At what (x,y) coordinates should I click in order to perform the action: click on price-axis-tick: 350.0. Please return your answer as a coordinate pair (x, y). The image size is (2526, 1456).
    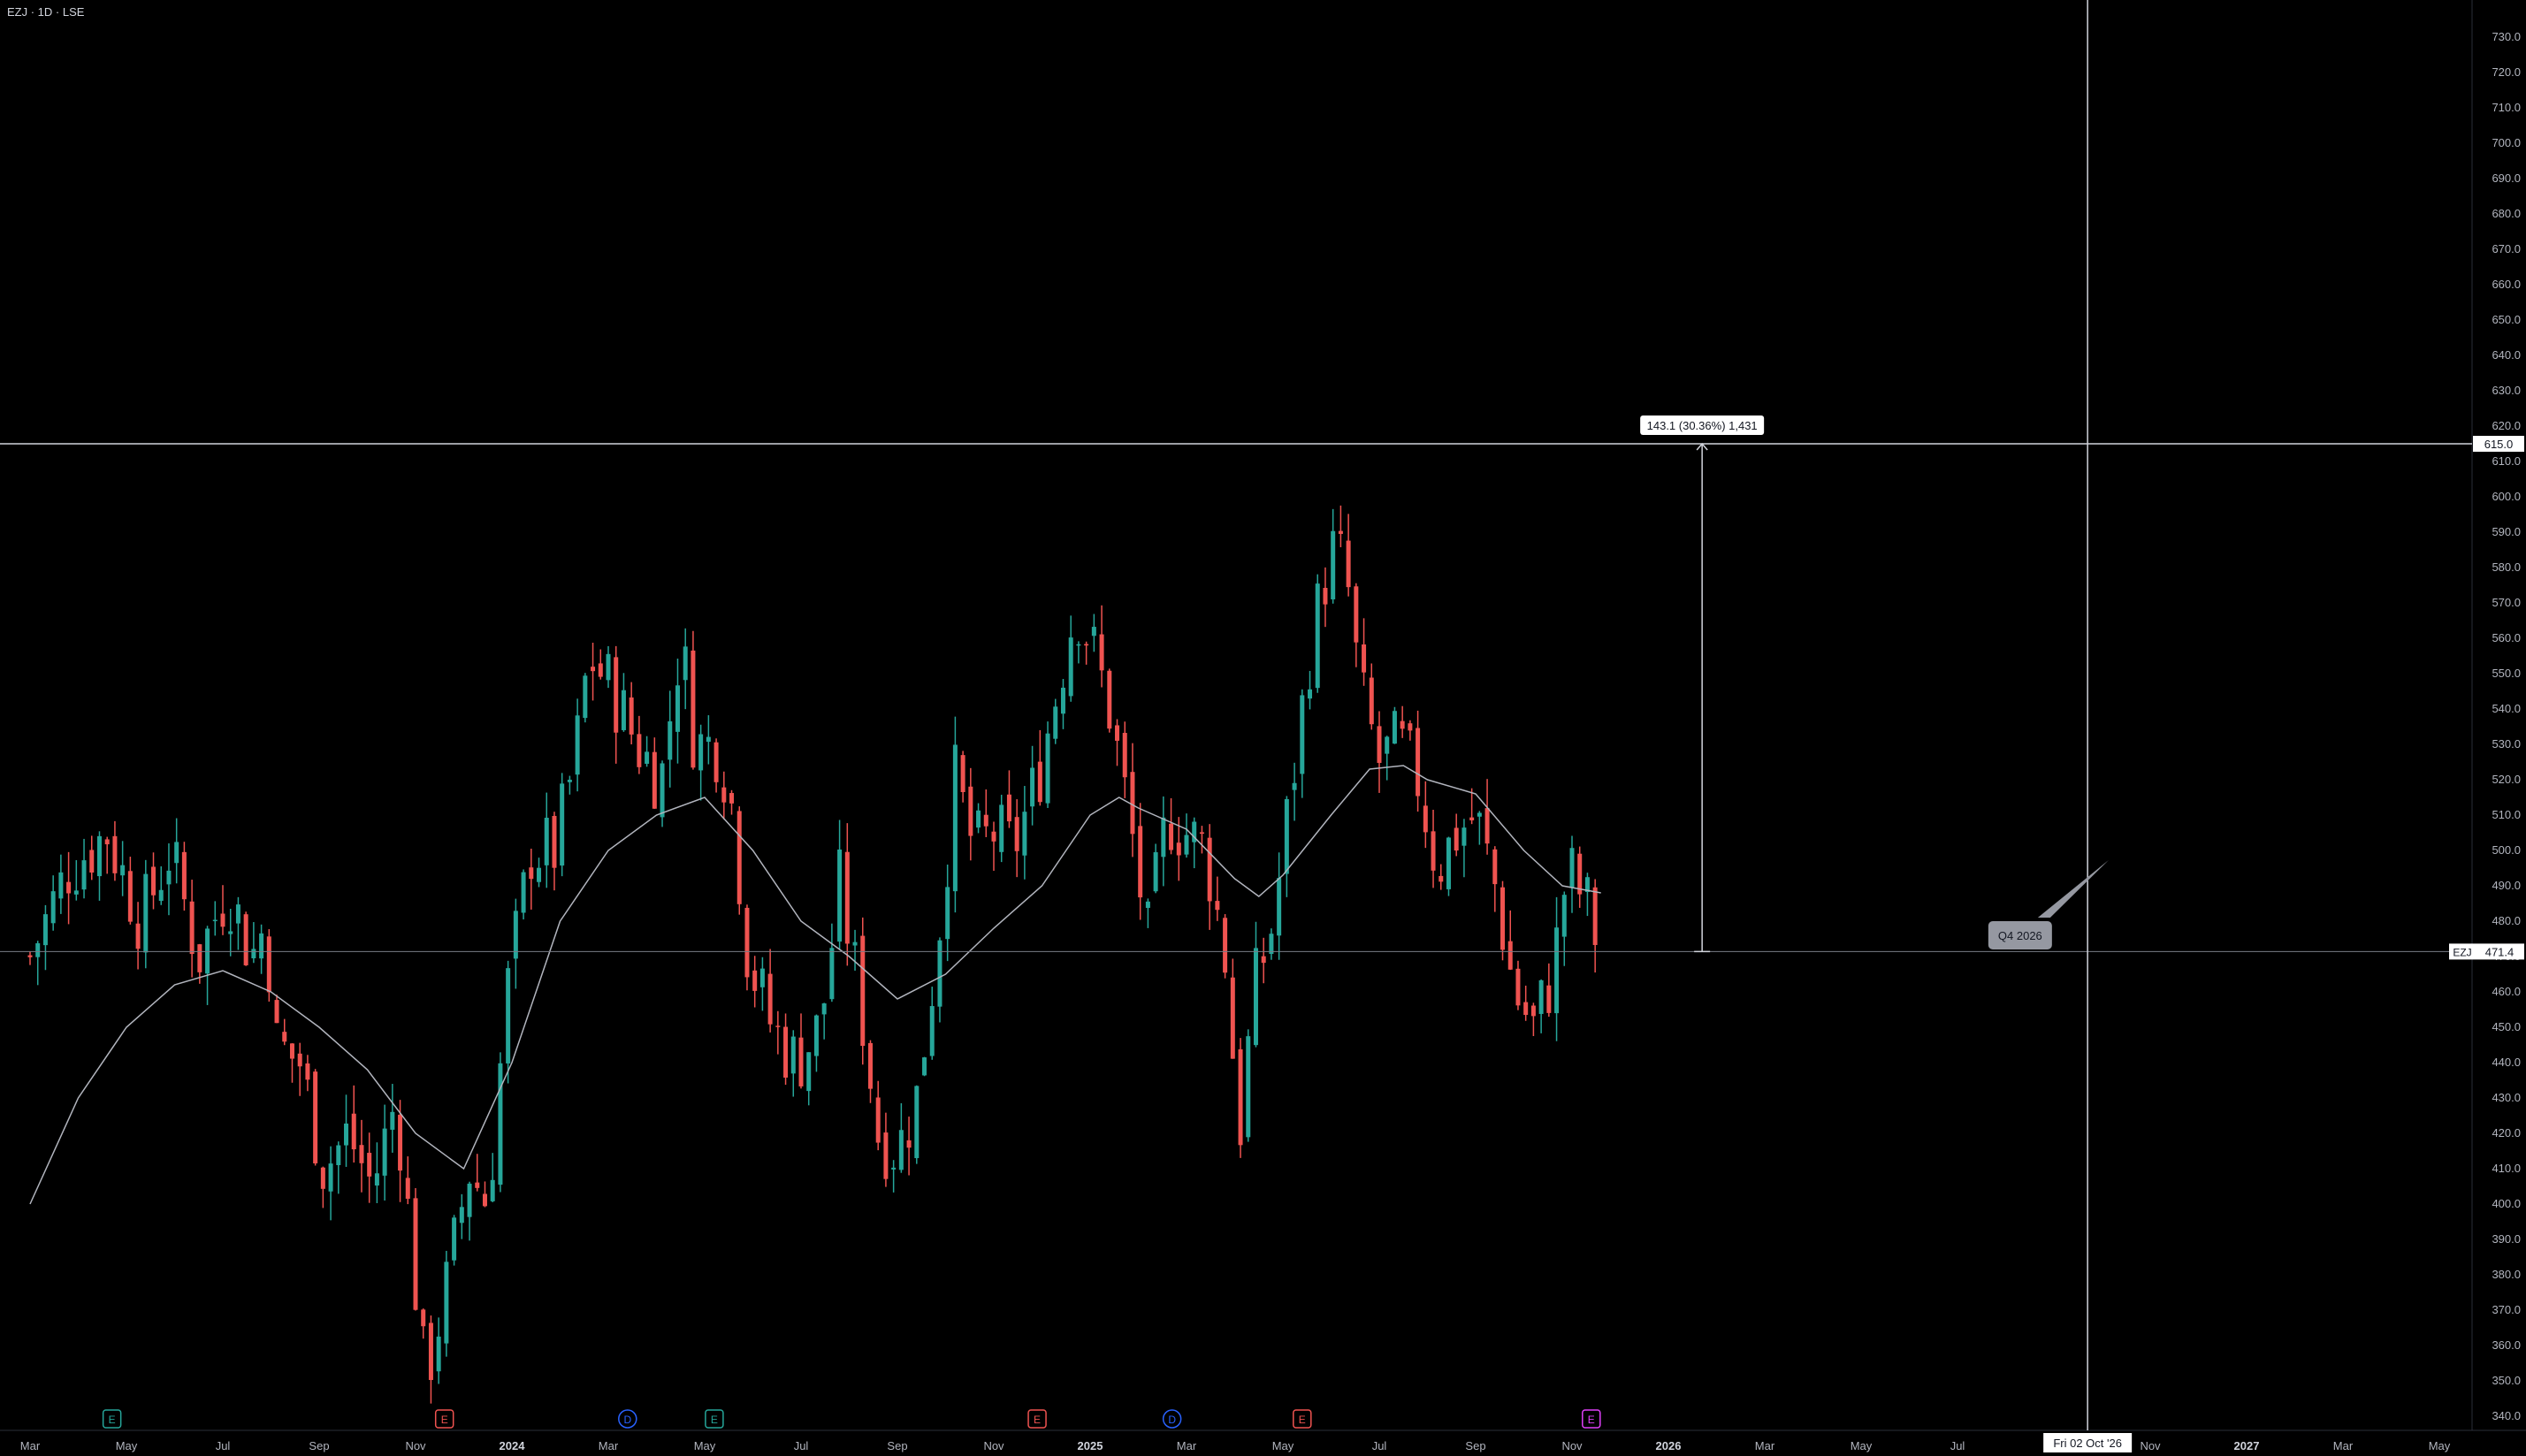
    Looking at the image, I should click on (2506, 1380).